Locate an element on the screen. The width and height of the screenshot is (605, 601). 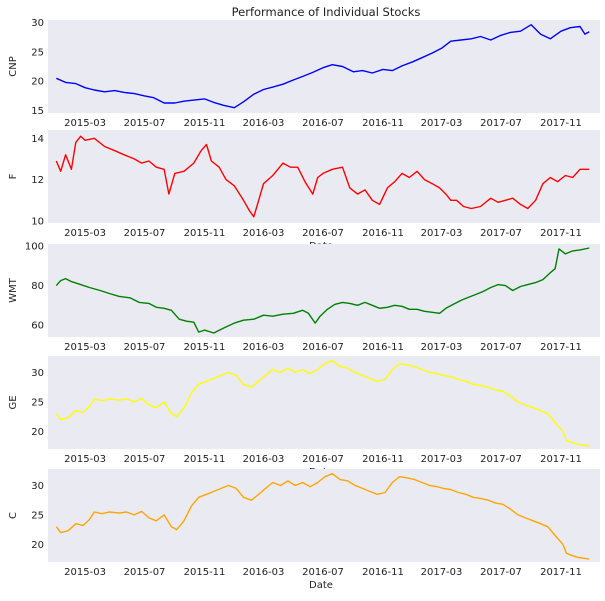
y-tick-label: 60 is located at coordinates (37, 326).